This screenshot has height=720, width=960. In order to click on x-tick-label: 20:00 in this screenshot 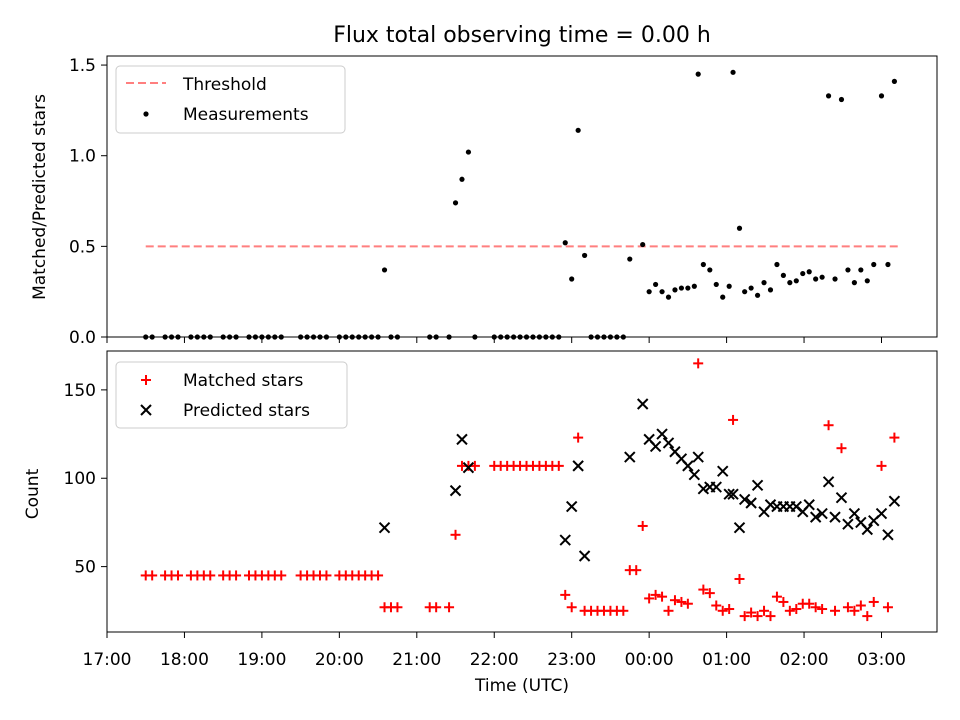, I will do `click(339, 660)`.